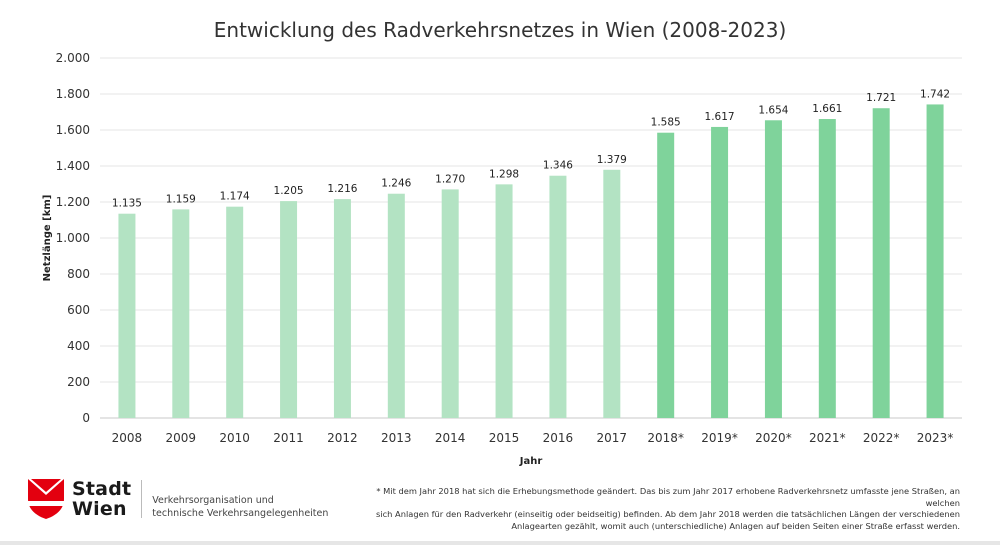 The image size is (1000, 545). What do you see at coordinates (181, 438) in the screenshot?
I see `x-tick-label: 2009` at bounding box center [181, 438].